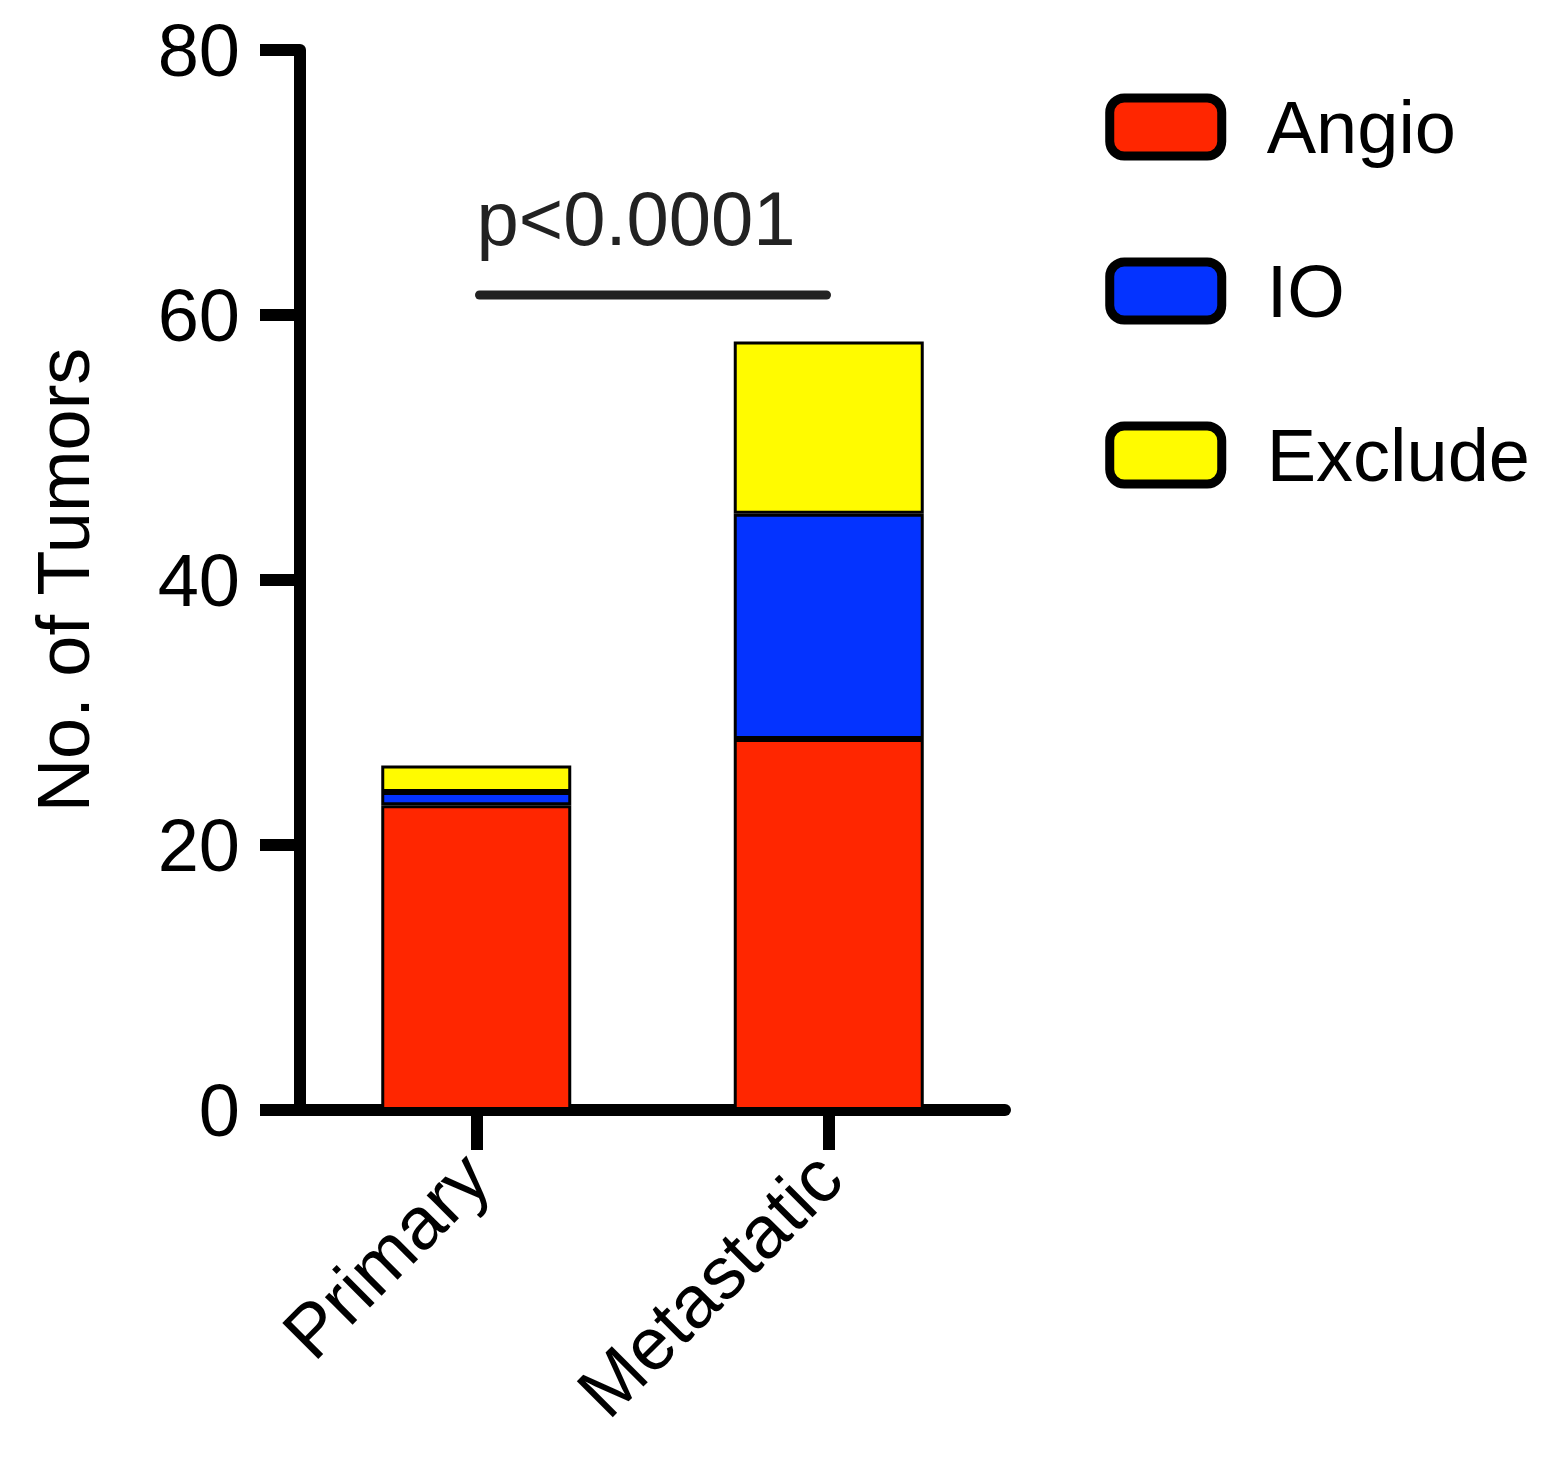 The height and width of the screenshot is (1483, 1545). Describe the element at coordinates (219, 1110) in the screenshot. I see `y-tick-label: 0` at that location.